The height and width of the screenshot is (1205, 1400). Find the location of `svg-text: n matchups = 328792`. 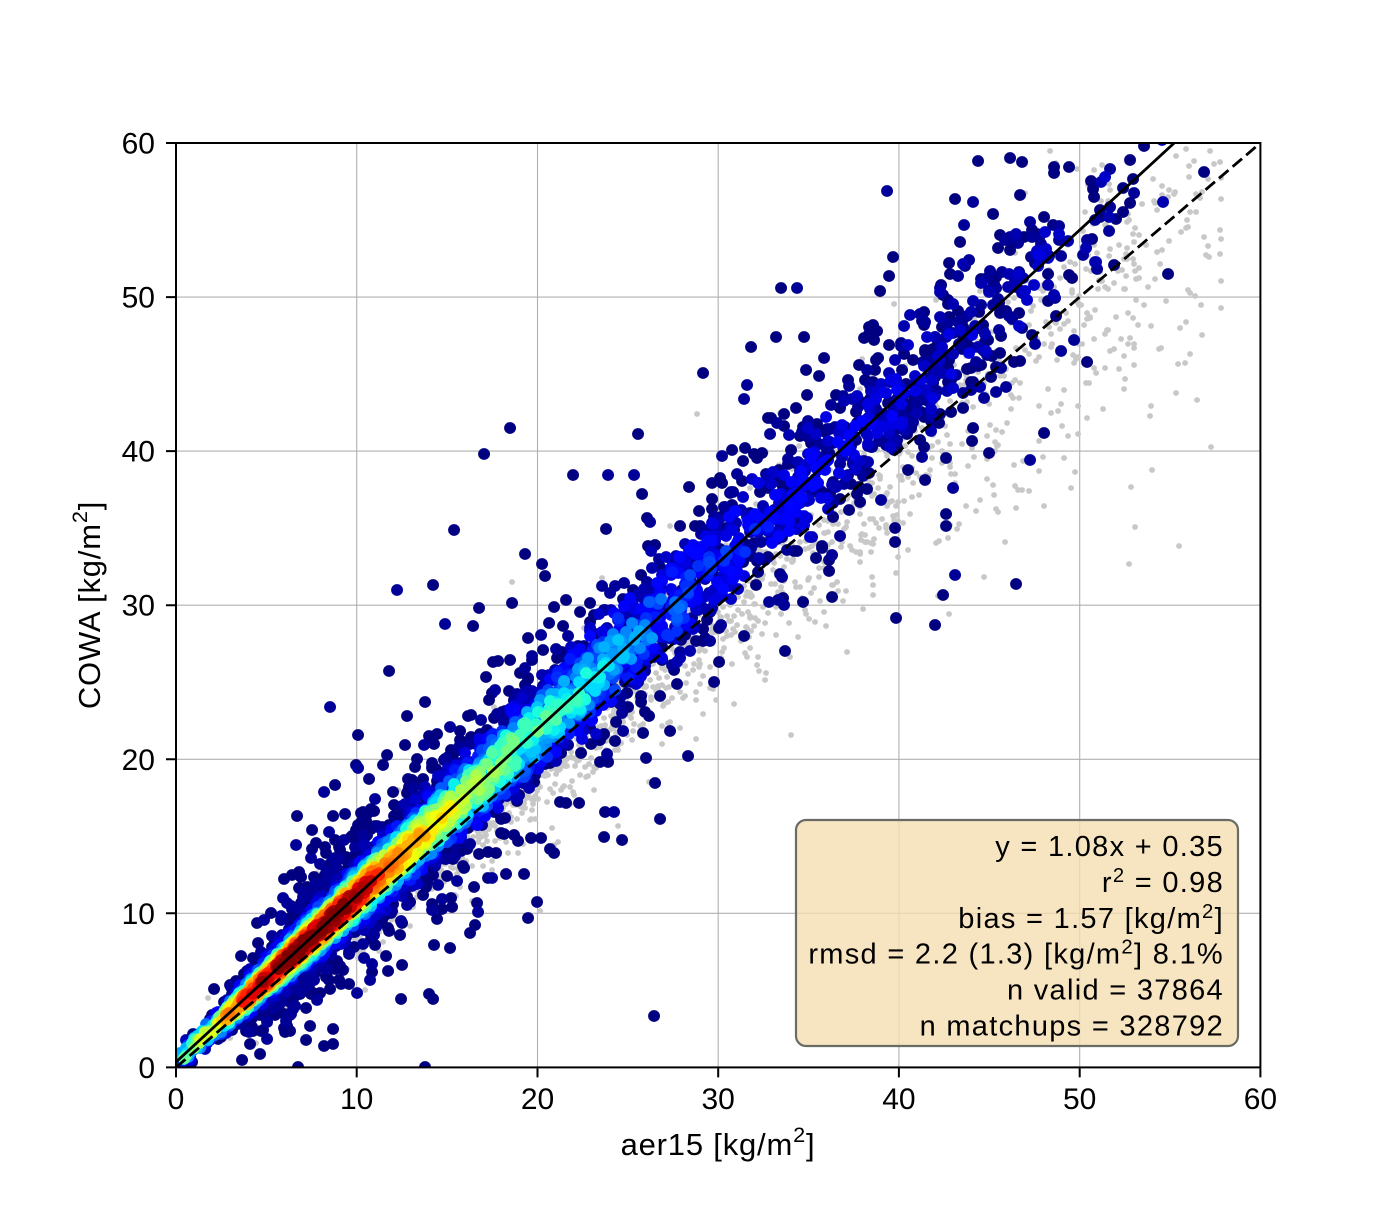

svg-text: n matchups = 328792 is located at coordinates (1072, 1027).